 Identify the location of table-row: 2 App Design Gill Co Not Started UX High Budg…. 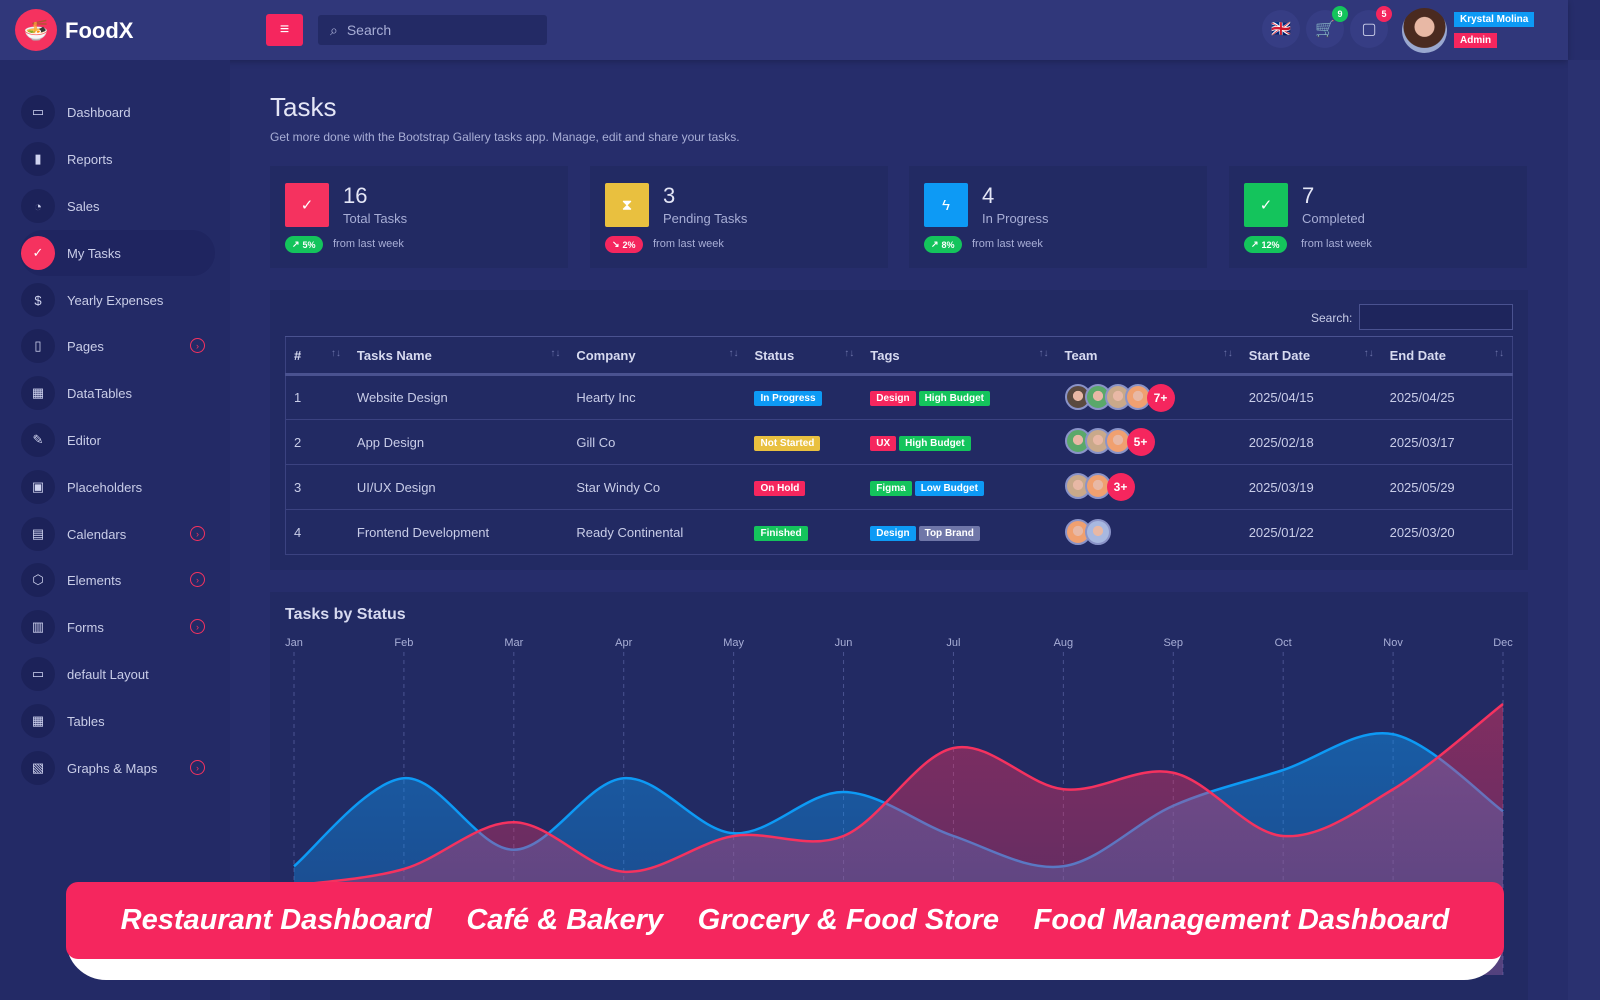
(899, 442).